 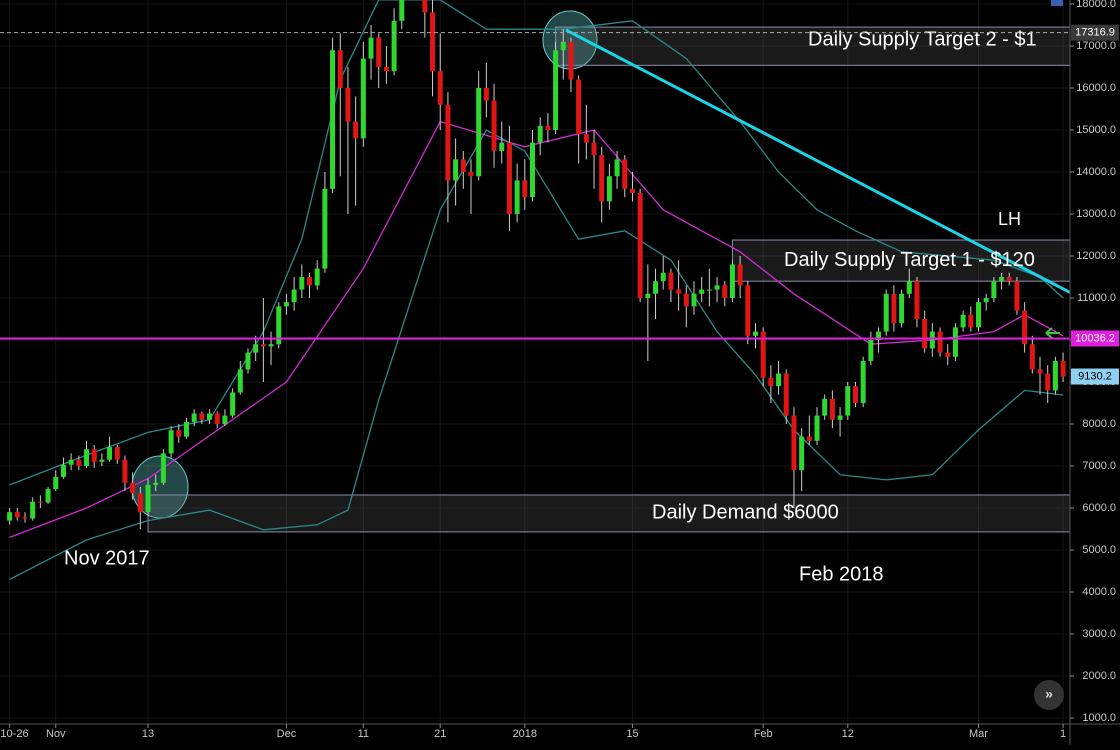 What do you see at coordinates (1099, 718) in the screenshot?
I see `y-tick-label: 1000.0` at bounding box center [1099, 718].